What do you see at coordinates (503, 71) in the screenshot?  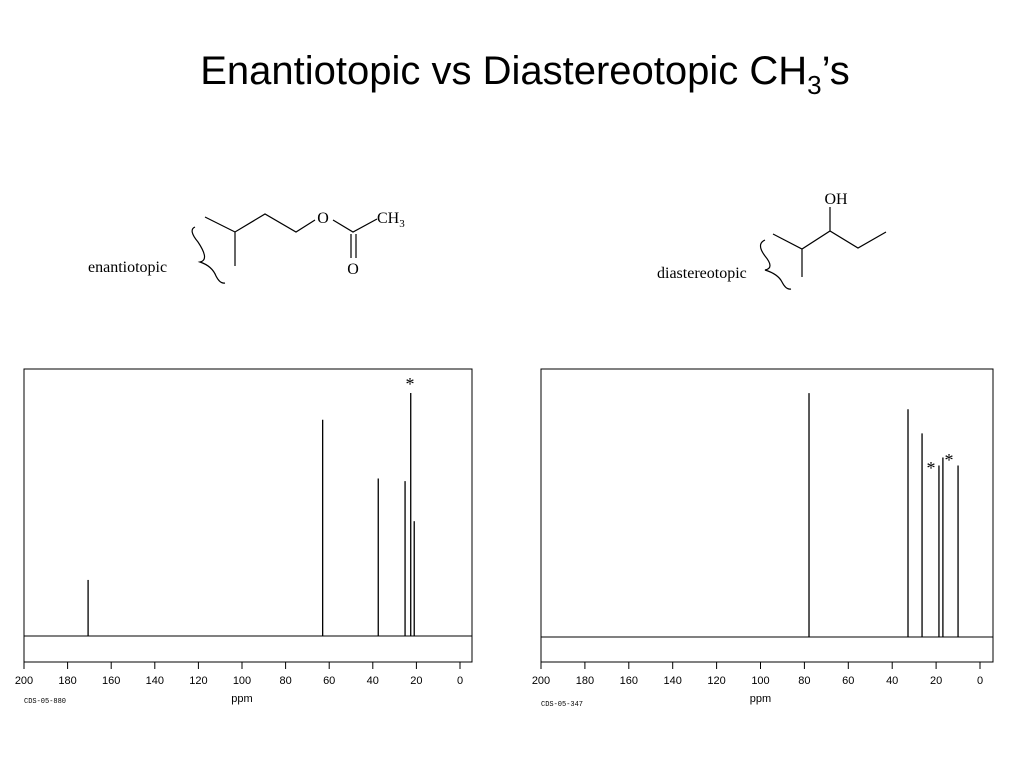 I see `title-main: Enantiotopic vs Diastereotopic CH` at bounding box center [503, 71].